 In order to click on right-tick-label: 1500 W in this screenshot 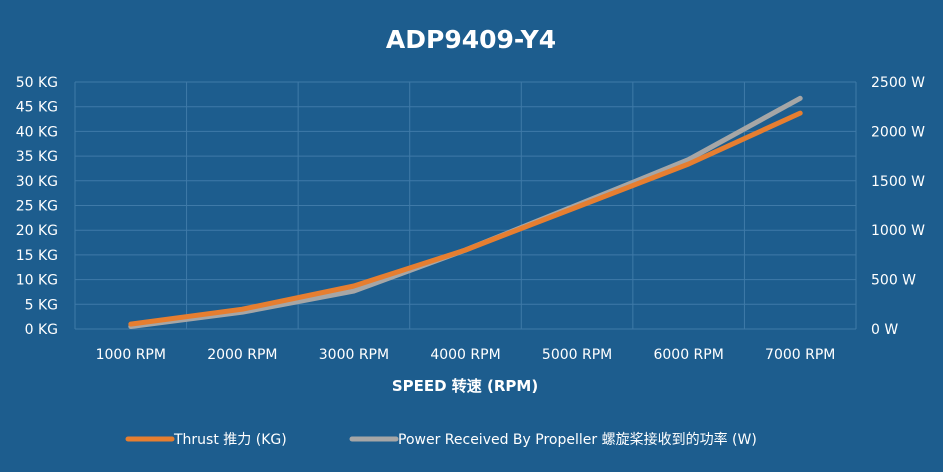, I will do `click(898, 182)`.